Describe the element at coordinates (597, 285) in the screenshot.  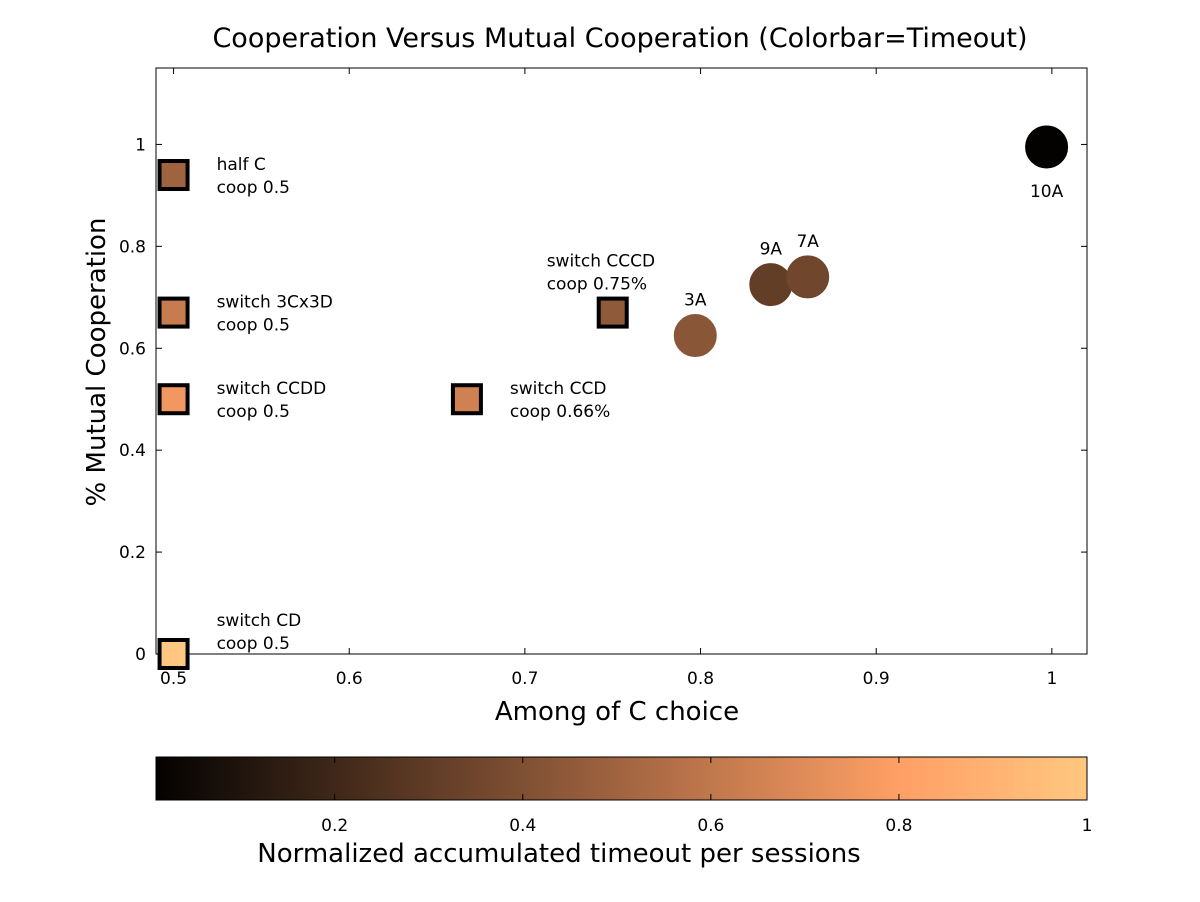
I see `point-label: coop 0.75%` at that location.